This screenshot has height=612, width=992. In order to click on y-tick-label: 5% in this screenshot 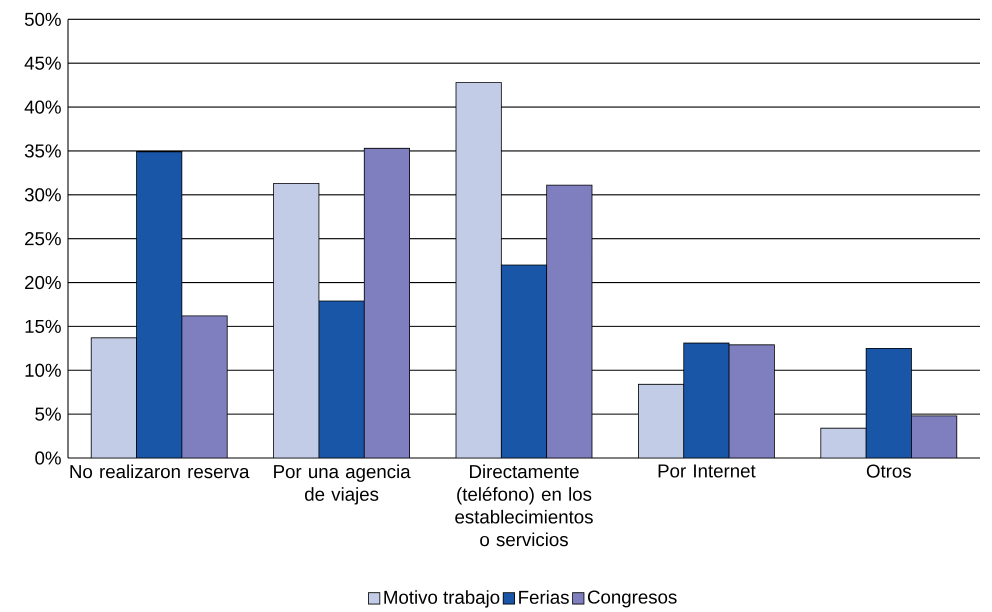, I will do `click(48, 414)`.